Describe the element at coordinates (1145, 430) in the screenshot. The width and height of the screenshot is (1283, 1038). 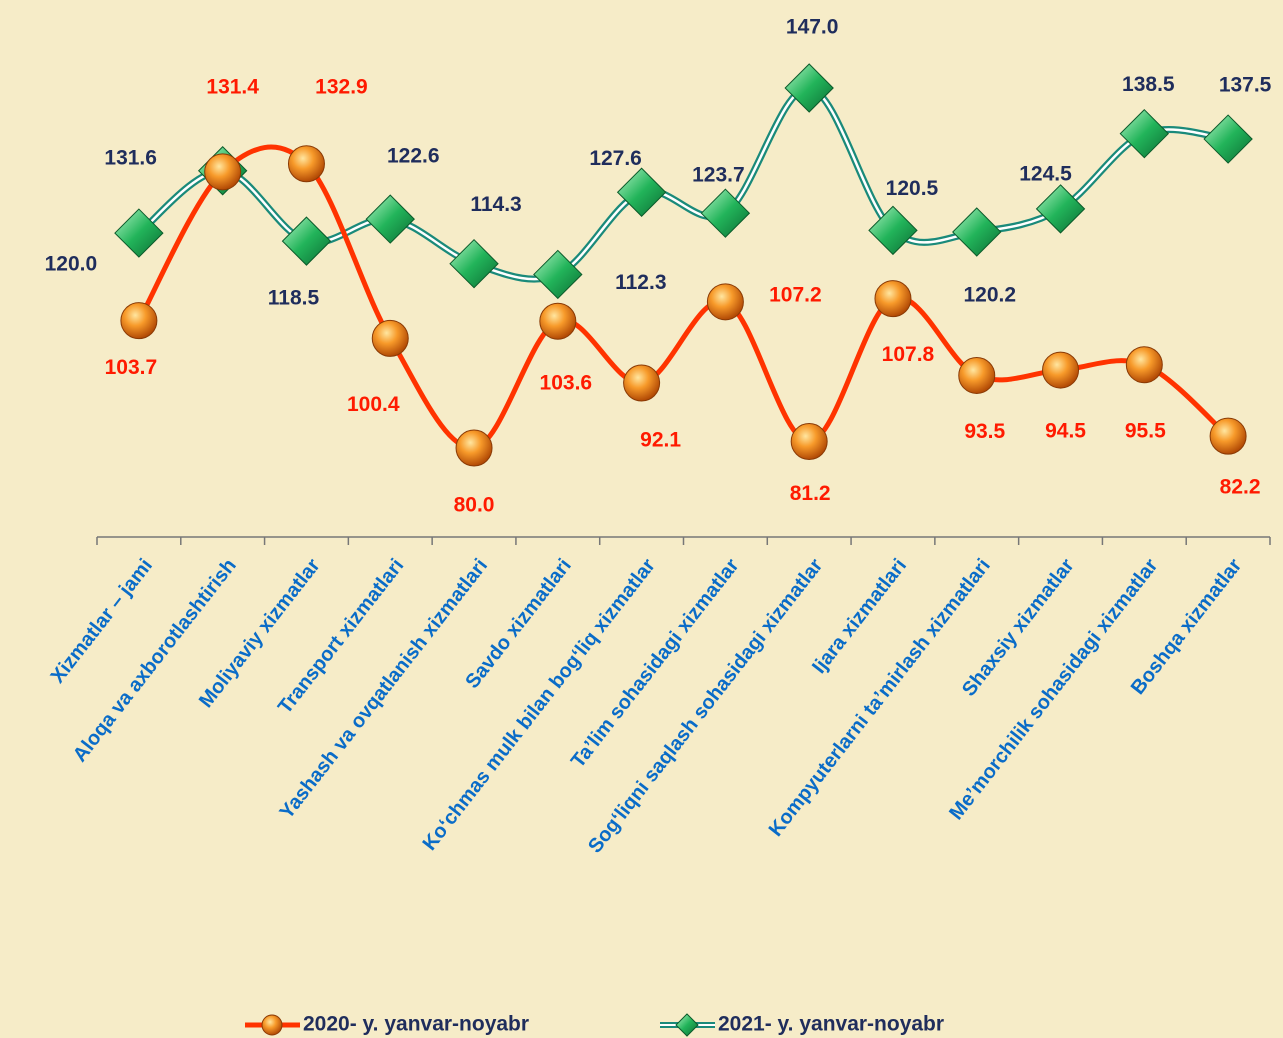
I see `data-label: 95.5` at that location.